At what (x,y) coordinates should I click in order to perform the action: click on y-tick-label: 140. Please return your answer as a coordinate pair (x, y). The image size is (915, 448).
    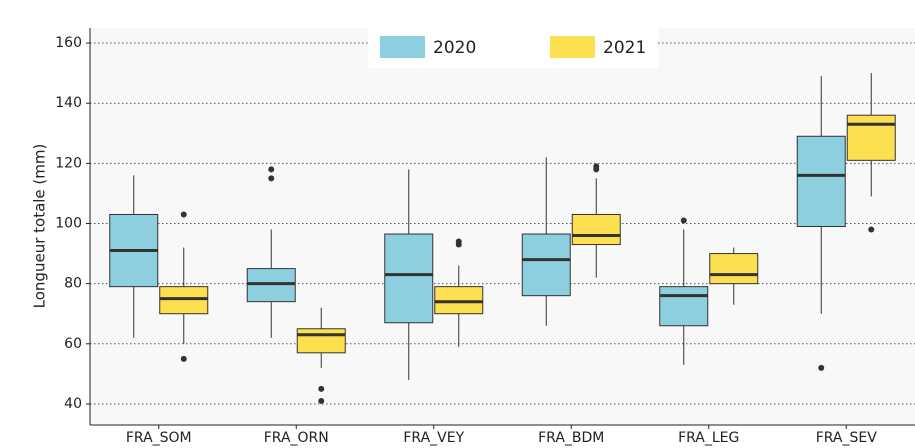
    Looking at the image, I should click on (68, 103).